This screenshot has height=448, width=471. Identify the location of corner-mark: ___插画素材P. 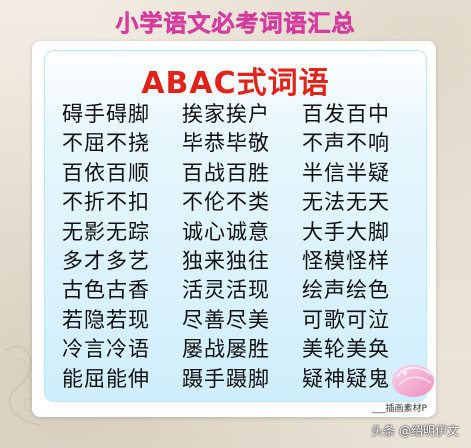
(399, 409).